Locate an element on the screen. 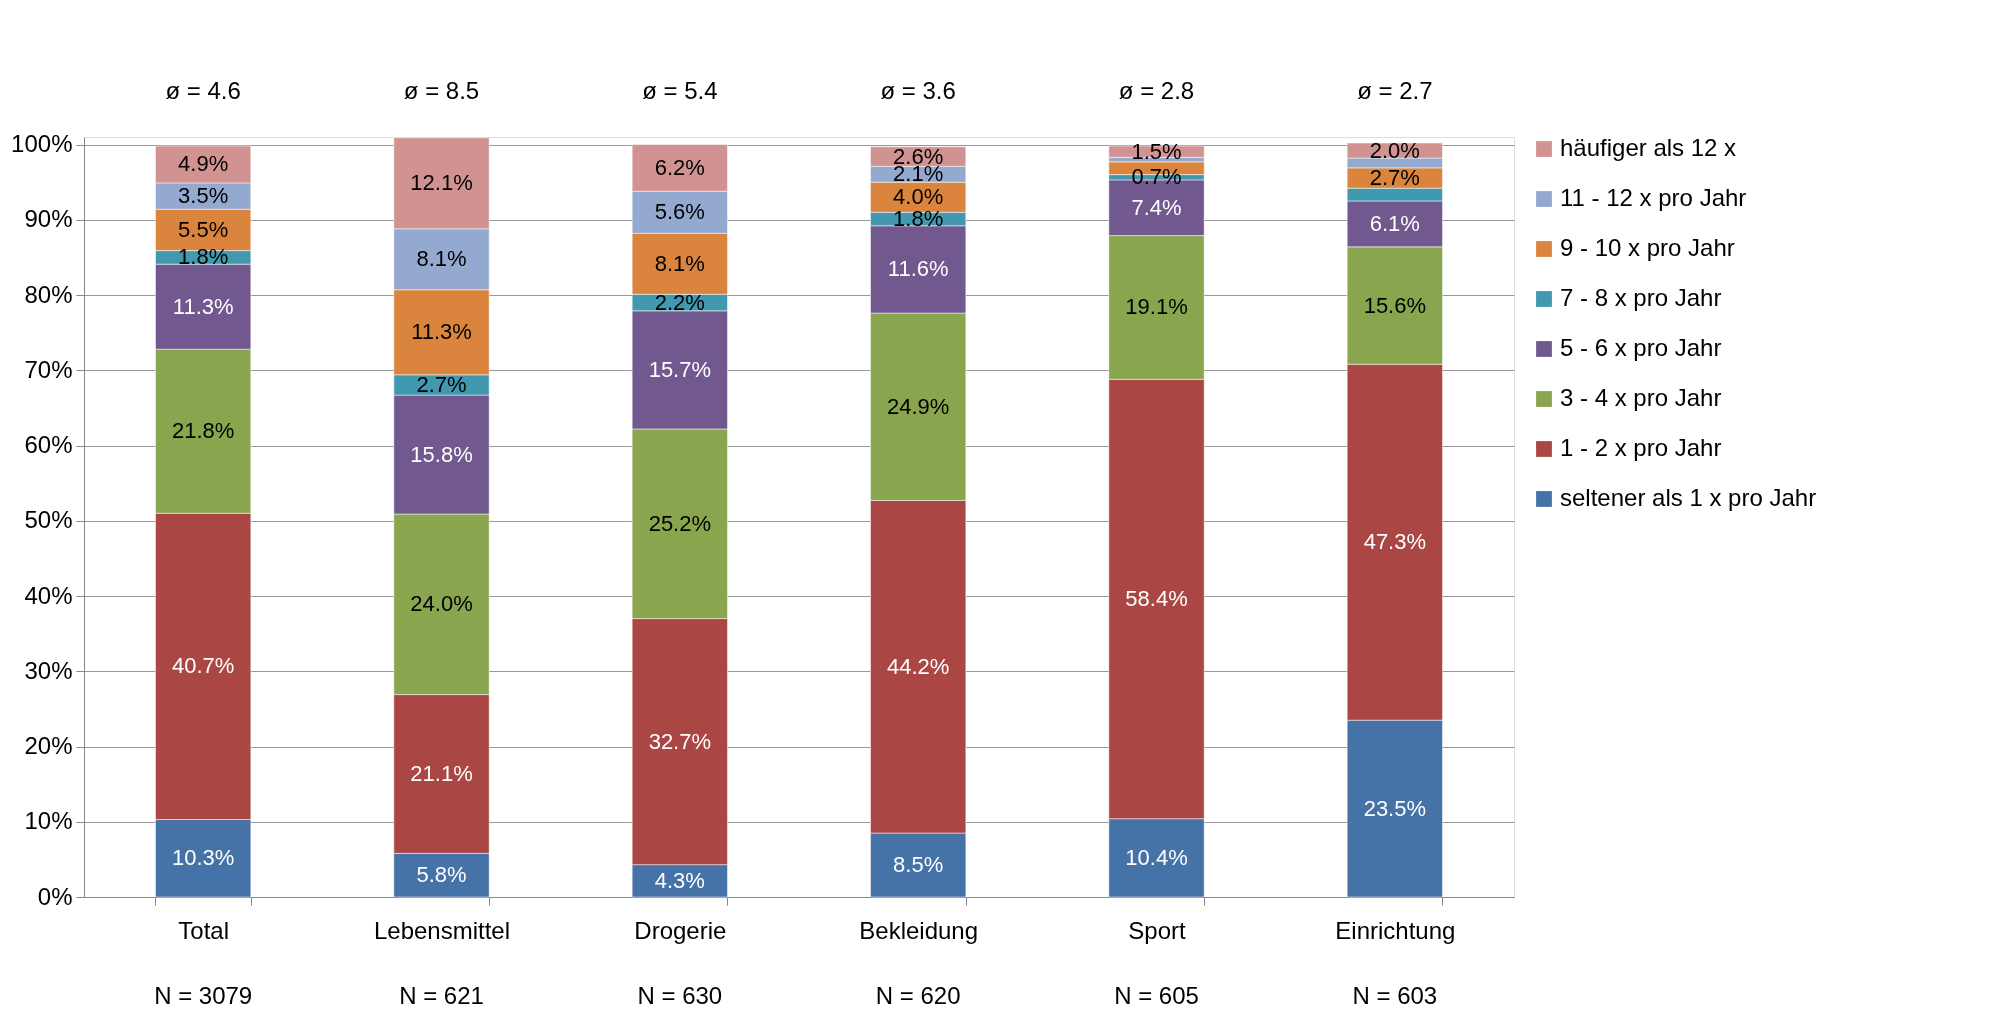 This screenshot has height=1020, width=2003. text: N = 605 is located at coordinates (1156, 995).